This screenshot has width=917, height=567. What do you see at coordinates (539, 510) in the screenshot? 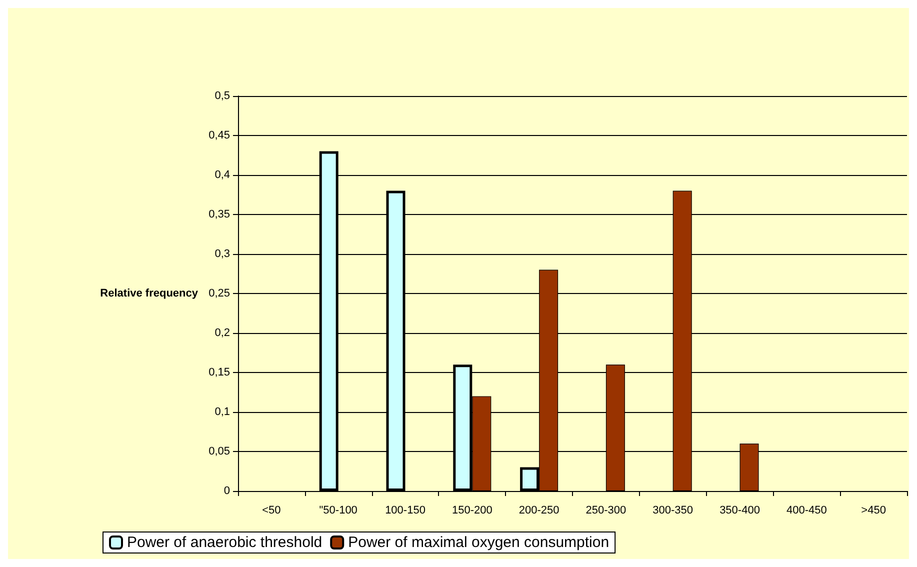
I see `x-tick-label: 200-250` at bounding box center [539, 510].